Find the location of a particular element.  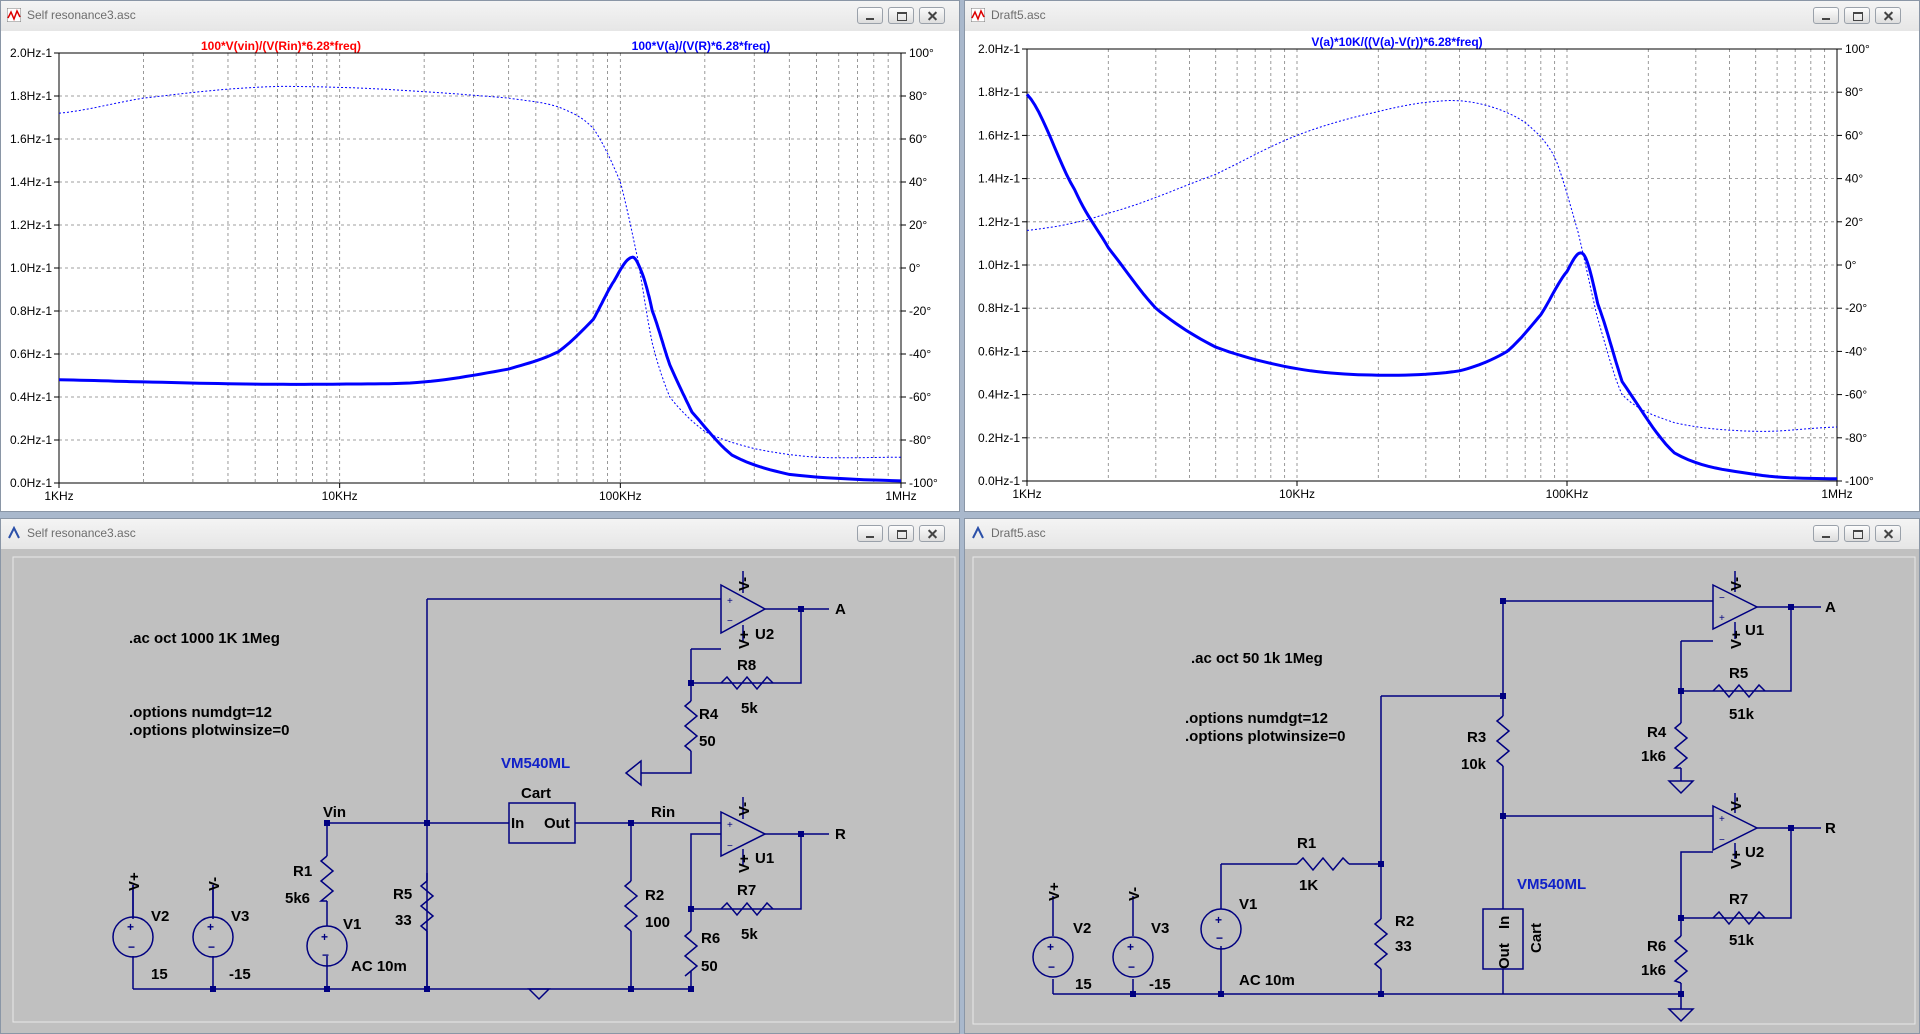

ac-directive: .ac oct 50 1k 1Meg is located at coordinates (1257, 658).